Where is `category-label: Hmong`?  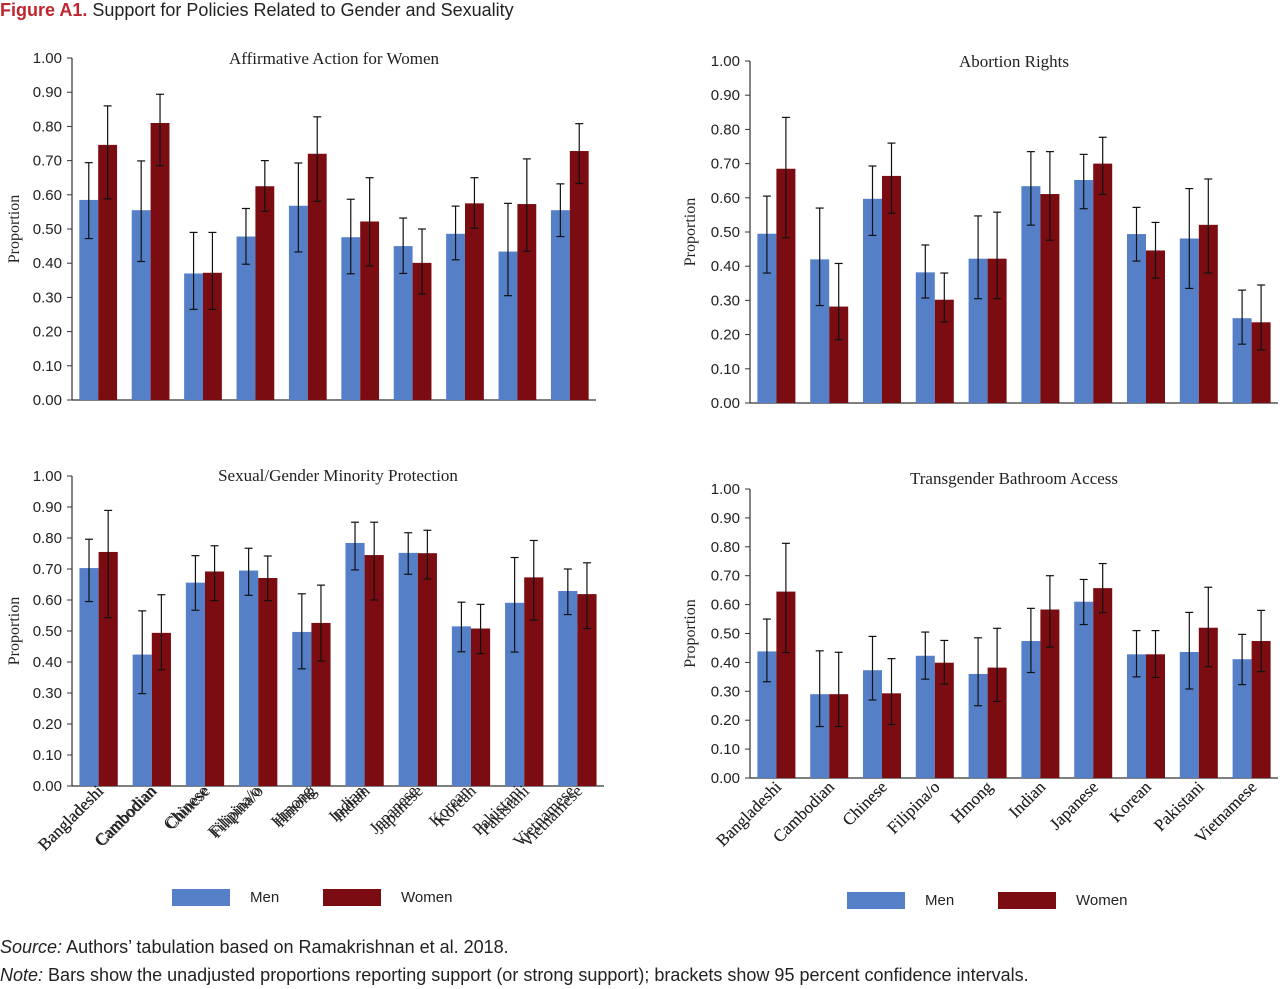 category-label: Hmong is located at coordinates (972, 802).